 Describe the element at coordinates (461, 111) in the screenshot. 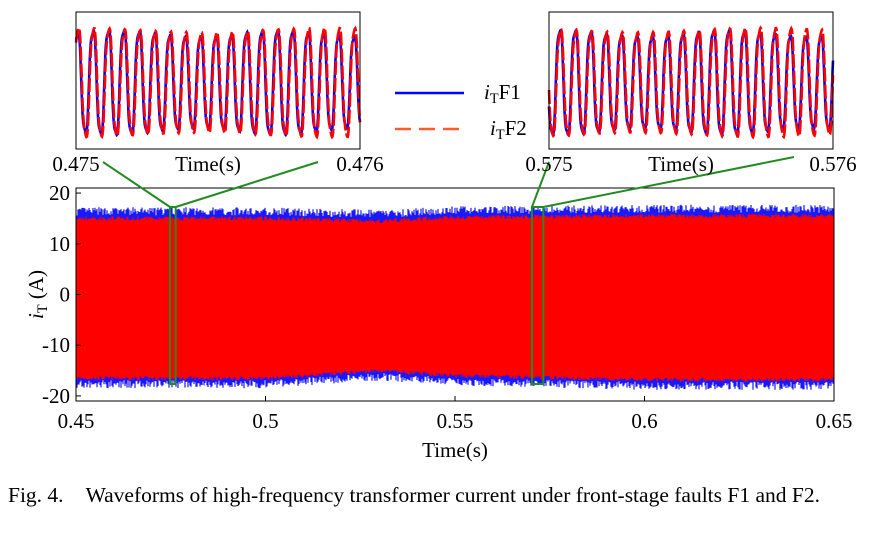

I see `legend: iTF1 iTF2` at that location.